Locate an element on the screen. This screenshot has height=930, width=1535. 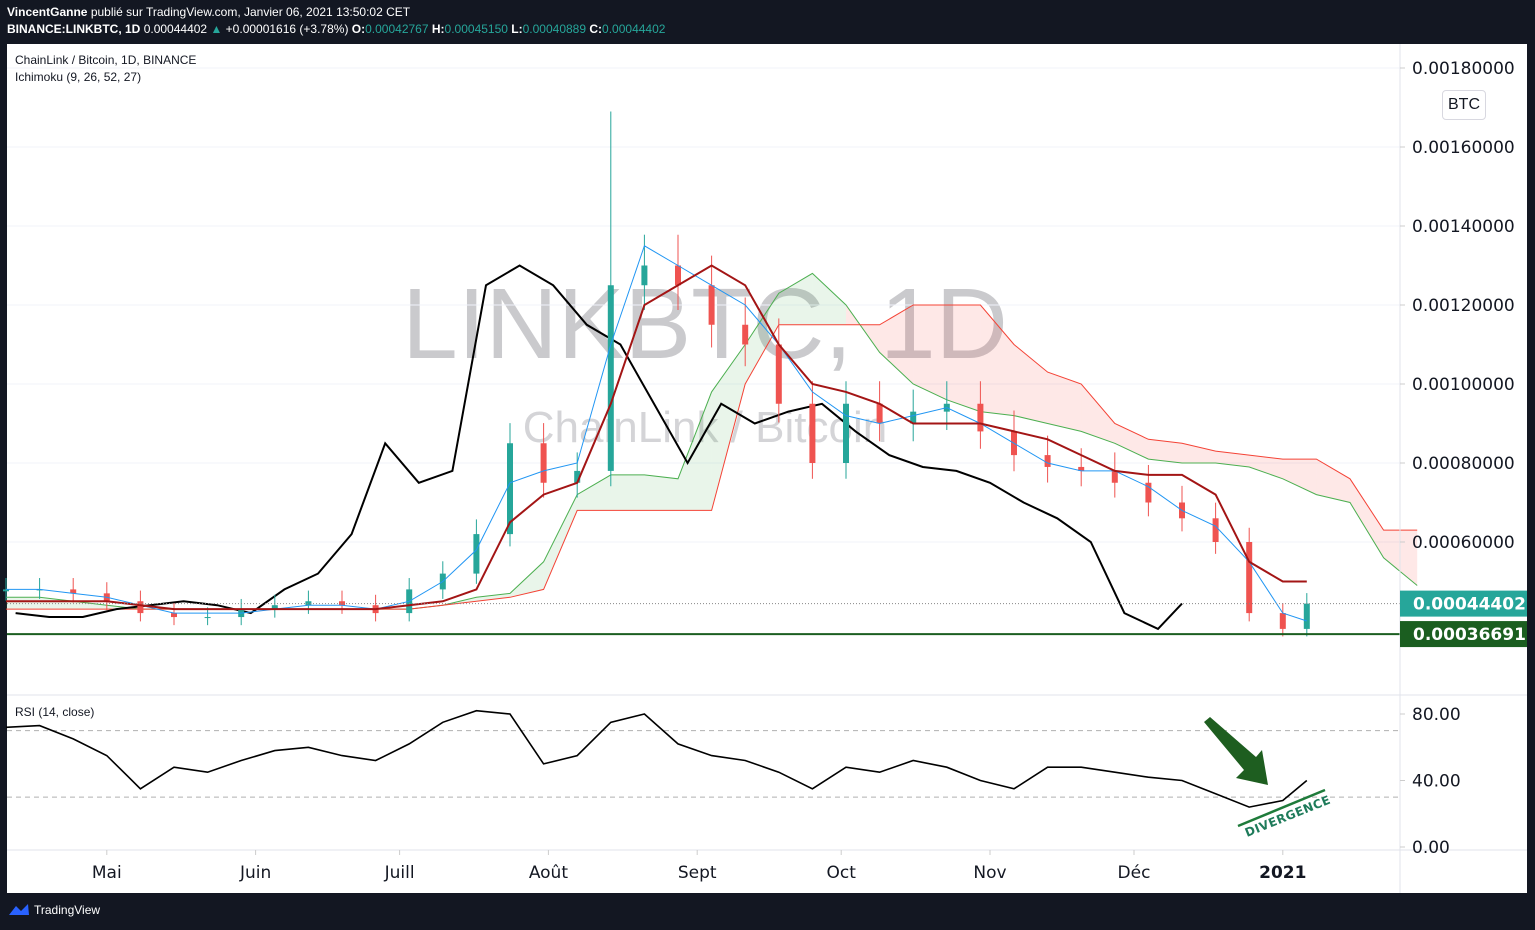
brand-name: TradingView is located at coordinates (67, 910).